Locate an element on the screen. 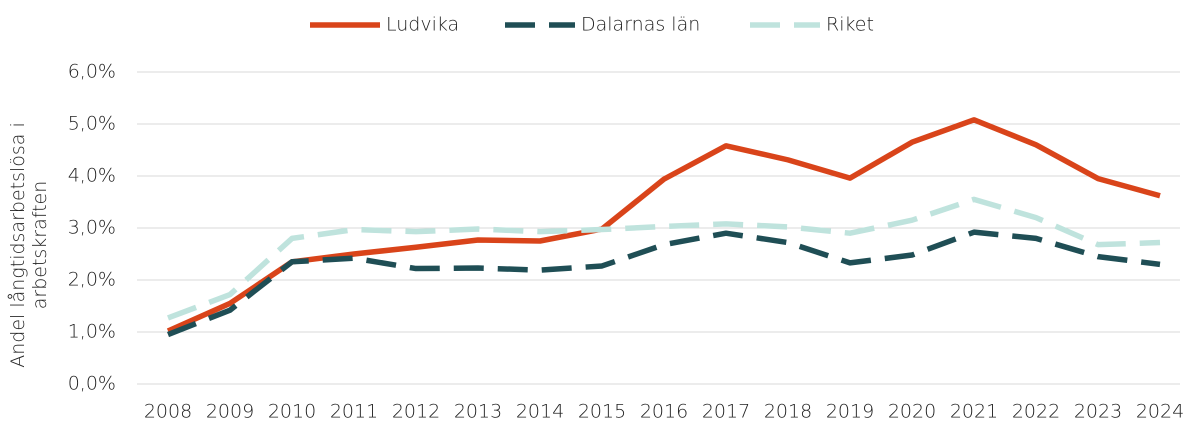 This screenshot has height=427, width=1186. x-tick-label: 2016 is located at coordinates (664, 412).